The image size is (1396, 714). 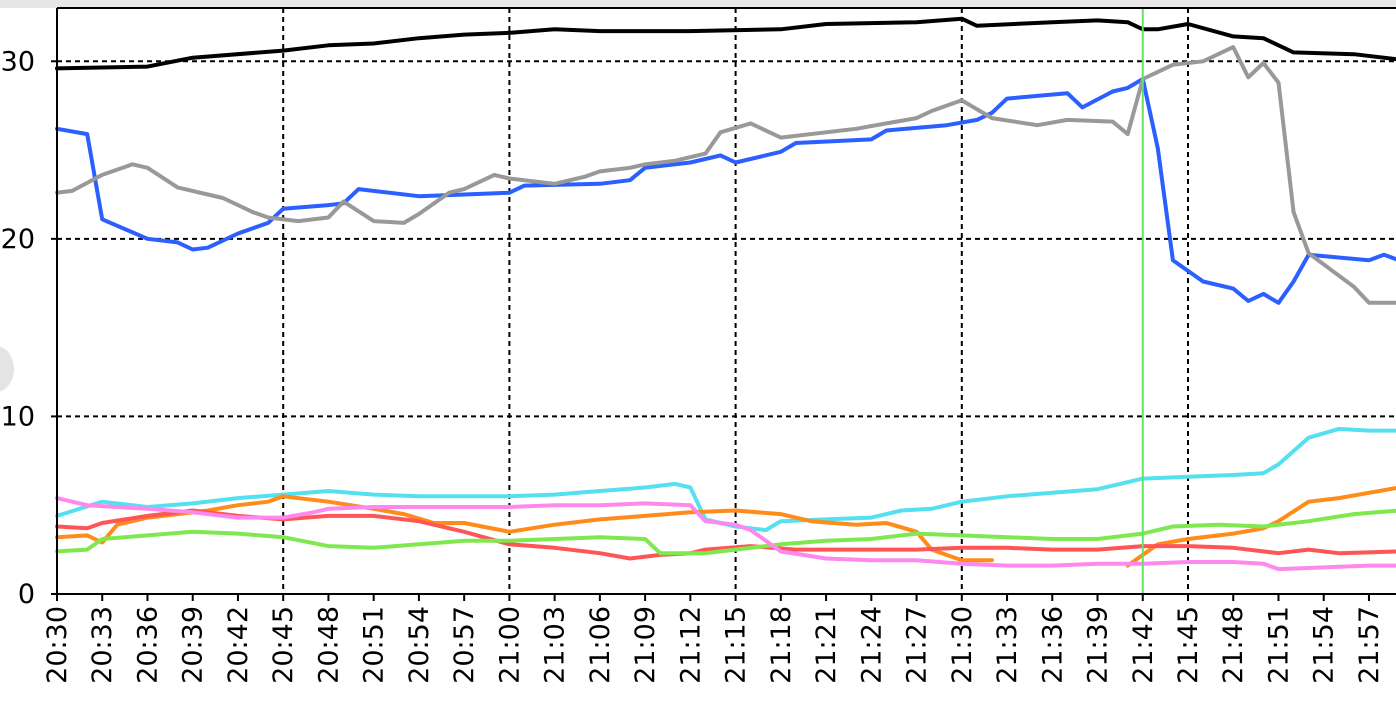 What do you see at coordinates (57, 645) in the screenshot?
I see `x-tick-label-2030: 20:30` at bounding box center [57, 645].